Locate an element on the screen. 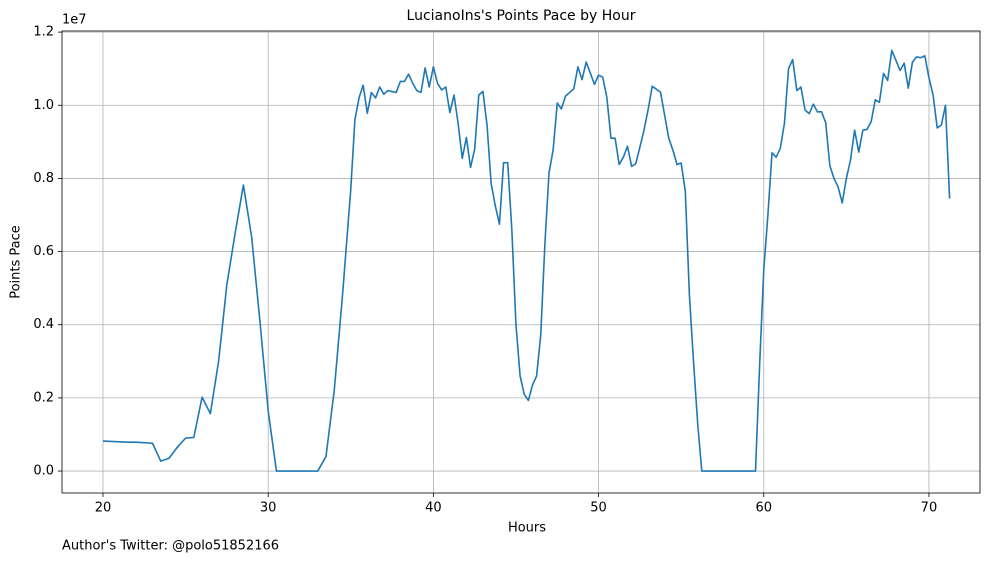 This screenshot has height=562, width=1001. y-tick-label: 0.0 is located at coordinates (43, 471).